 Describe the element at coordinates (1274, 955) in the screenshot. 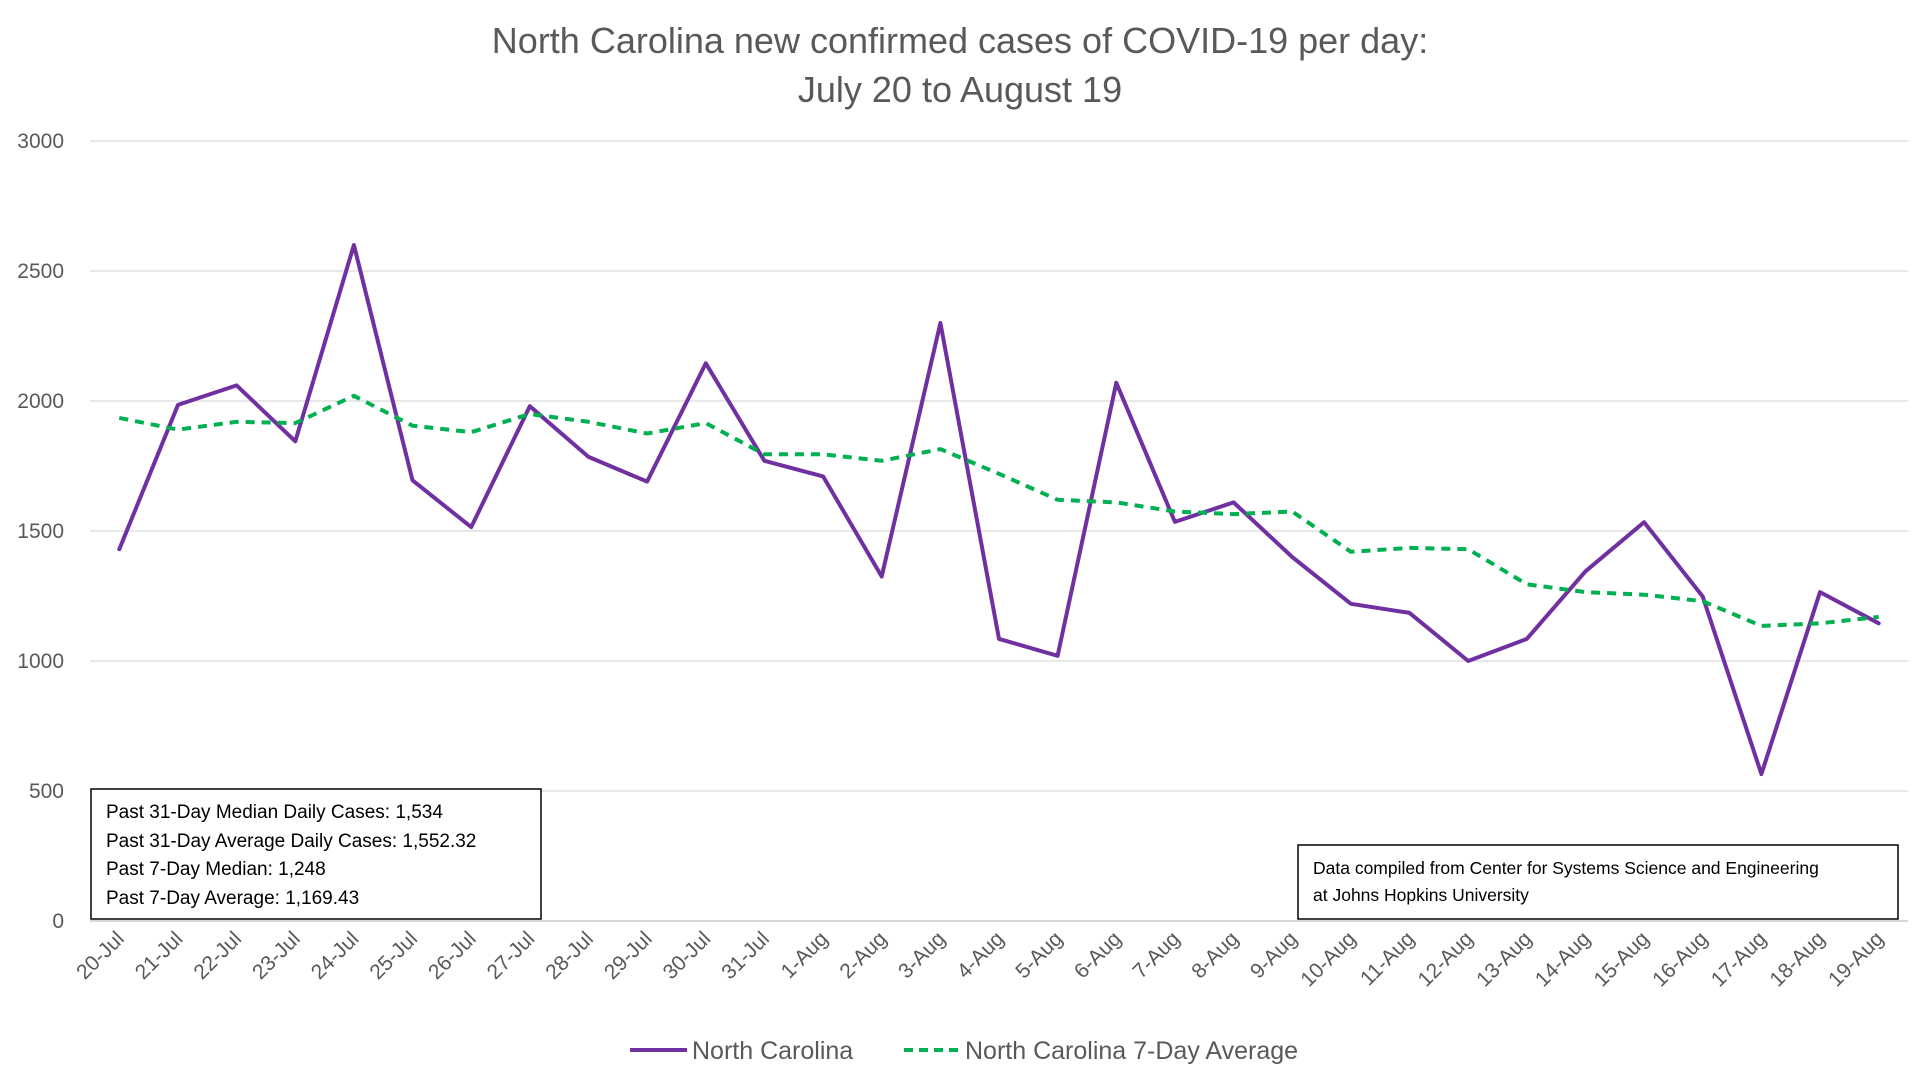

I see `x-tick-label: 9-Aug` at that location.